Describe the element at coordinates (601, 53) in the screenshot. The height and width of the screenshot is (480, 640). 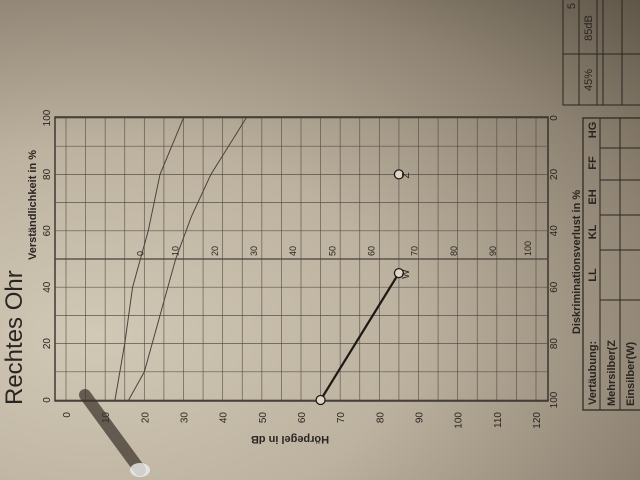
I see `result-table` at that location.